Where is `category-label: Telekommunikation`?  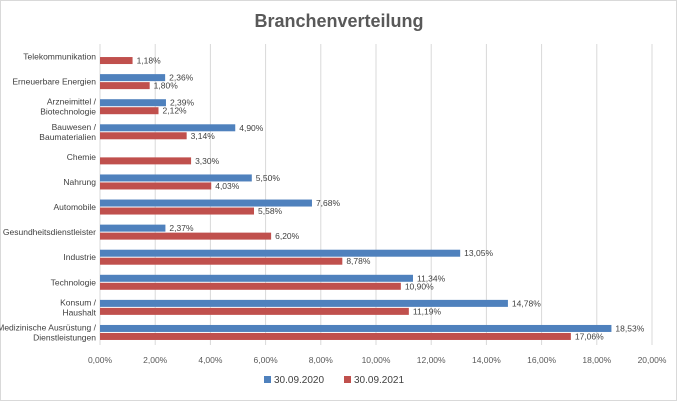
category-label: Telekommunikation is located at coordinates (59, 57).